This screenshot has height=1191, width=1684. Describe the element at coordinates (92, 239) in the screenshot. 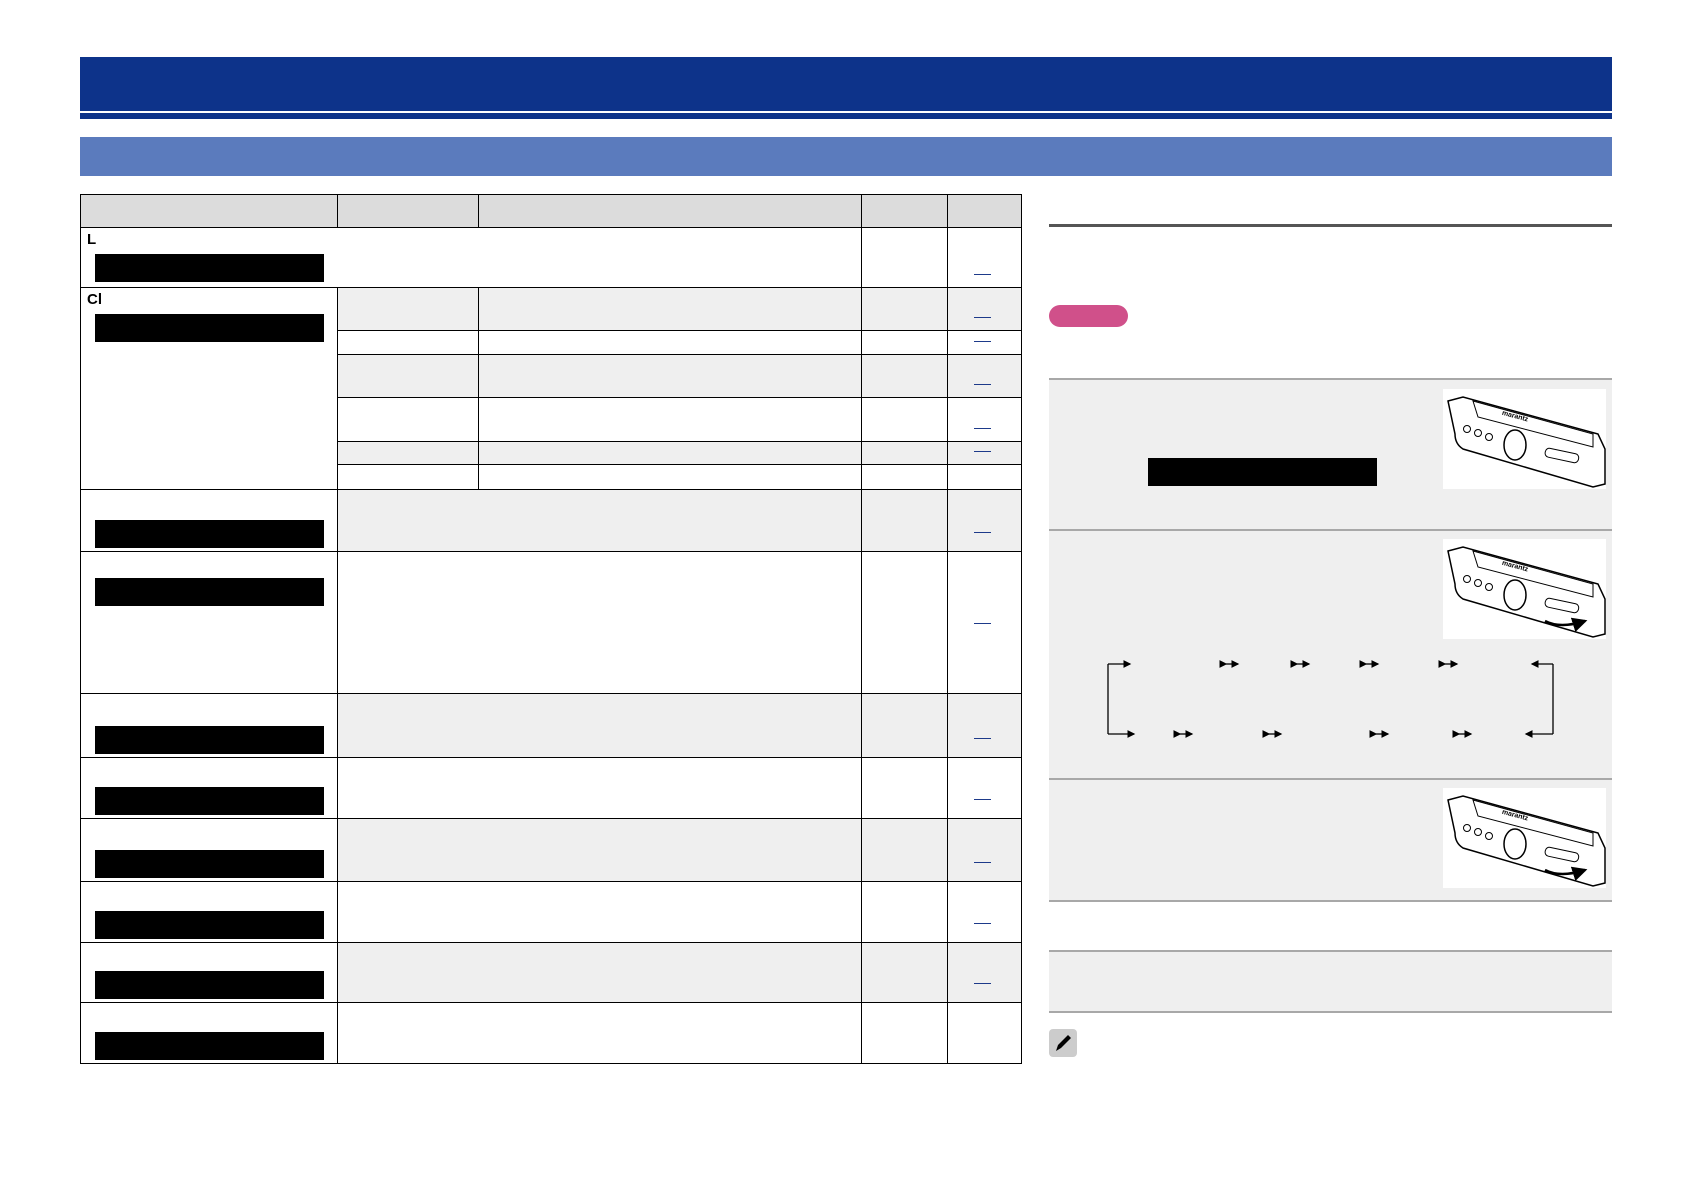

I see `row-label: L` at that location.